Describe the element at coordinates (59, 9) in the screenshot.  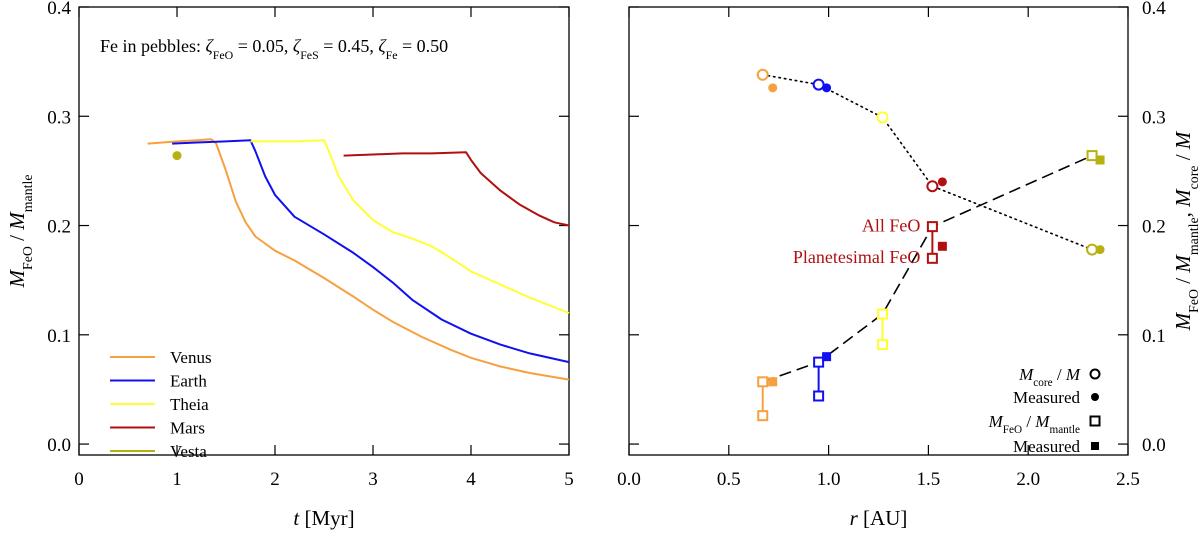
I see `y-tick-label: 0.4` at that location.